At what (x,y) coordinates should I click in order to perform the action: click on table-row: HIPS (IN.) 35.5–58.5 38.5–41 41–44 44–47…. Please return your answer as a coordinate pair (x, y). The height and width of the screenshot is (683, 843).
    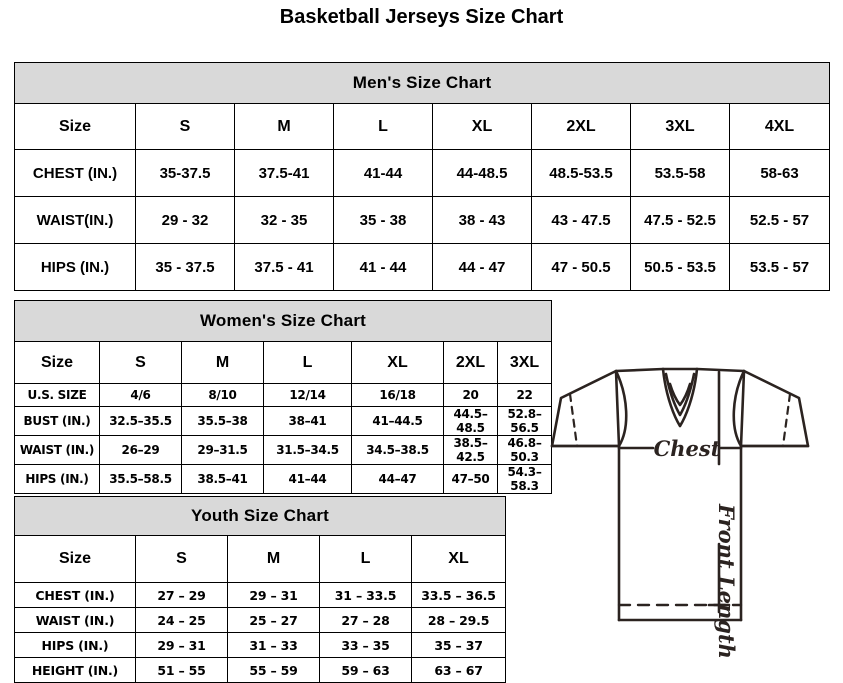
    Looking at the image, I should click on (283, 479).